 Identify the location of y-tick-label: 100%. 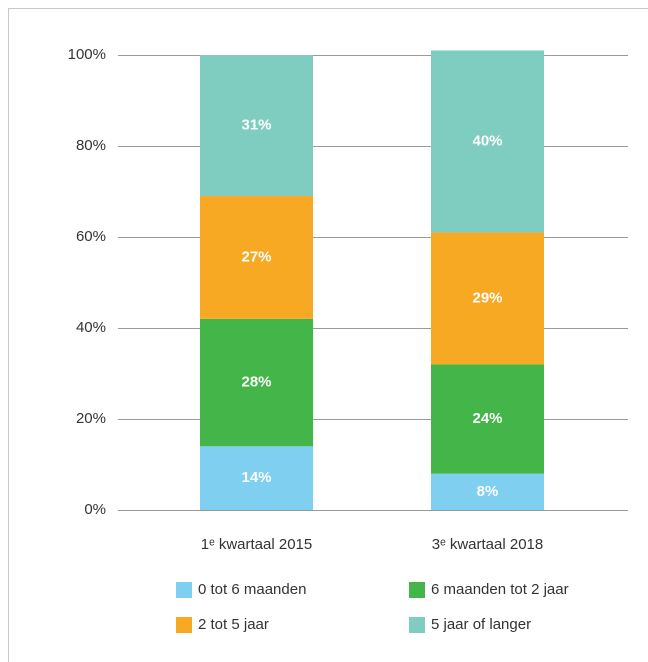
(87, 54).